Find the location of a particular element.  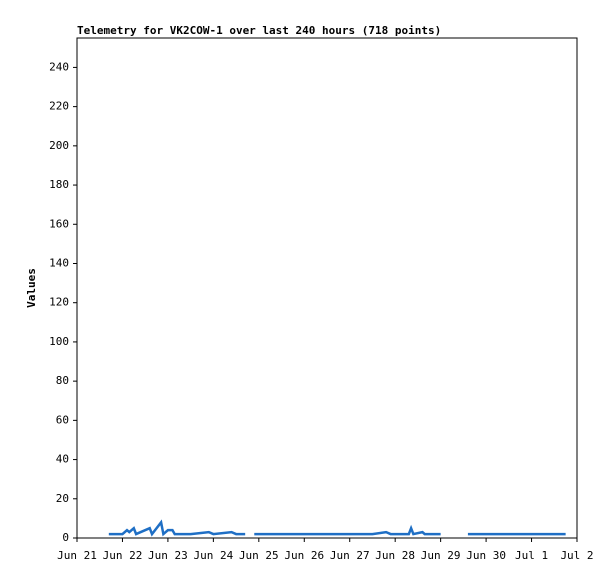

data-line is located at coordinates (337, 528).